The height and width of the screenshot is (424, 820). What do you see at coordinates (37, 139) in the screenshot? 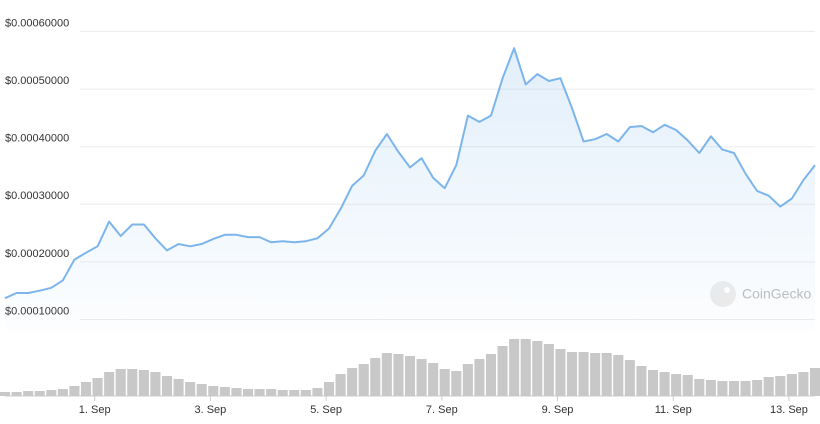
I see `y-tick-label: $0.00040000` at bounding box center [37, 139].